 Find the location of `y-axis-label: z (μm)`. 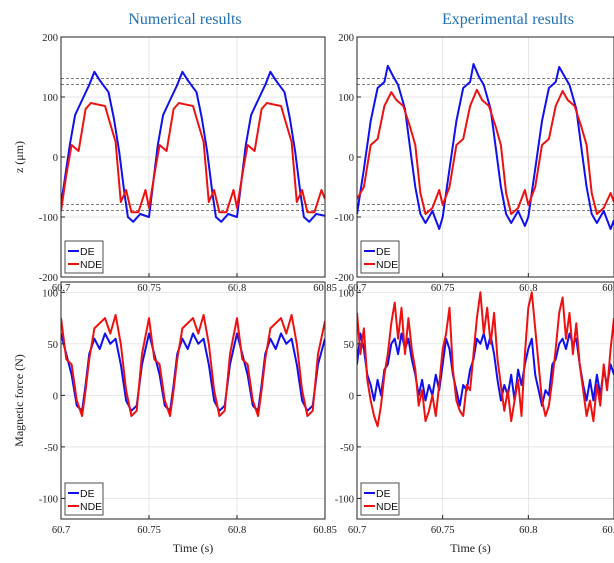

y-axis-label: z (μm) is located at coordinates (19, 157).